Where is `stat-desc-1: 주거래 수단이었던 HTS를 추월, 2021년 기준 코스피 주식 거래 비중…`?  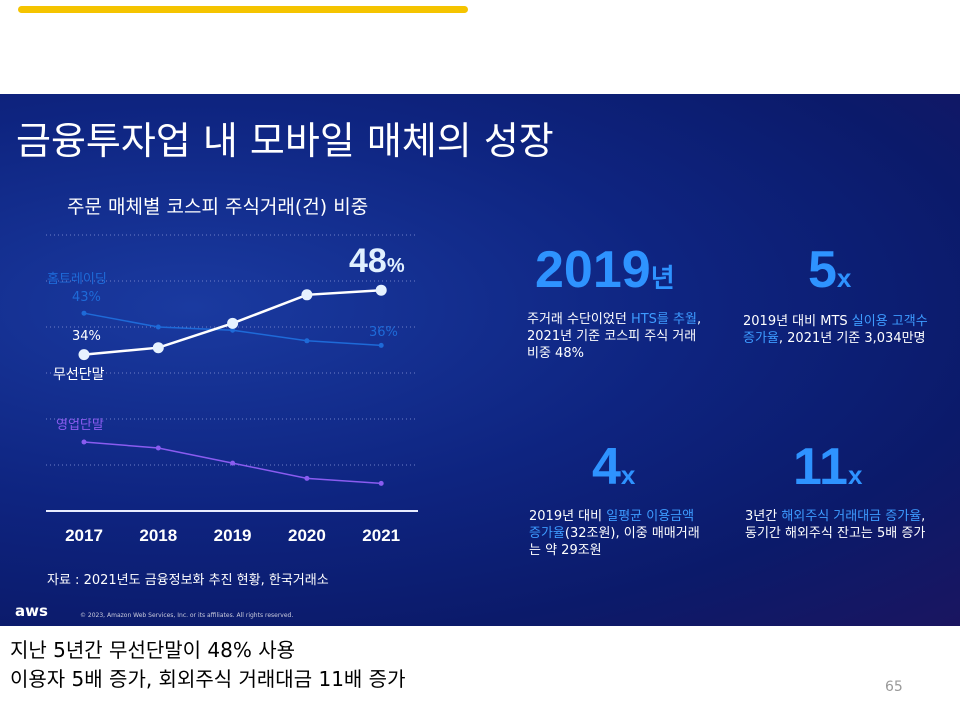
stat-desc-1: 주거래 수단이었던 HTS를 추월, 2021년 기준 코스피 주식 거래 비중… is located at coordinates (614, 336).